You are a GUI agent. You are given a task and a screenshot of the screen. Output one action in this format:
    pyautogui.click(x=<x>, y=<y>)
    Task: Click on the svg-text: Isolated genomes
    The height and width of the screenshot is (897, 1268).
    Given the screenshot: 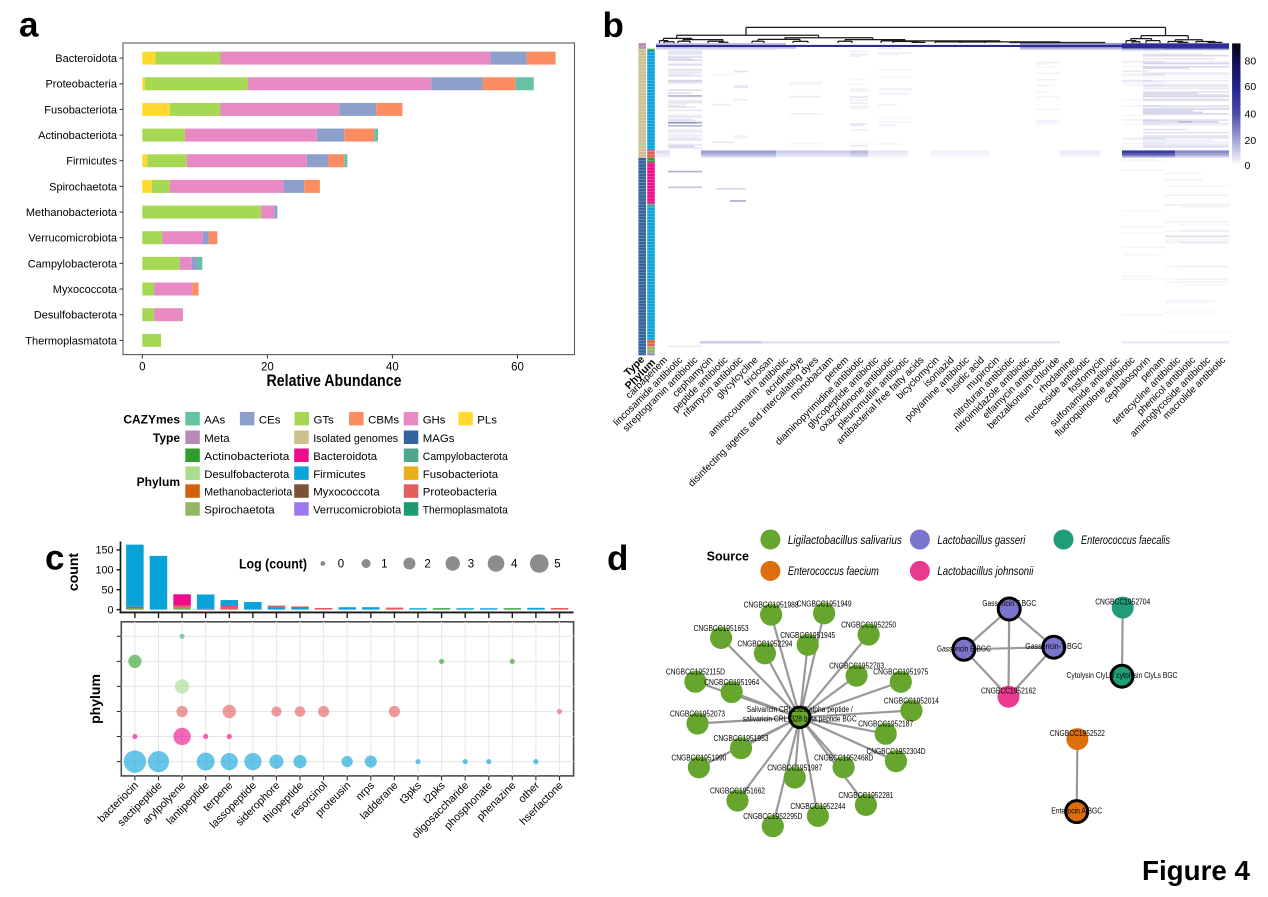 What is the action you would take?
    pyautogui.click(x=355, y=439)
    